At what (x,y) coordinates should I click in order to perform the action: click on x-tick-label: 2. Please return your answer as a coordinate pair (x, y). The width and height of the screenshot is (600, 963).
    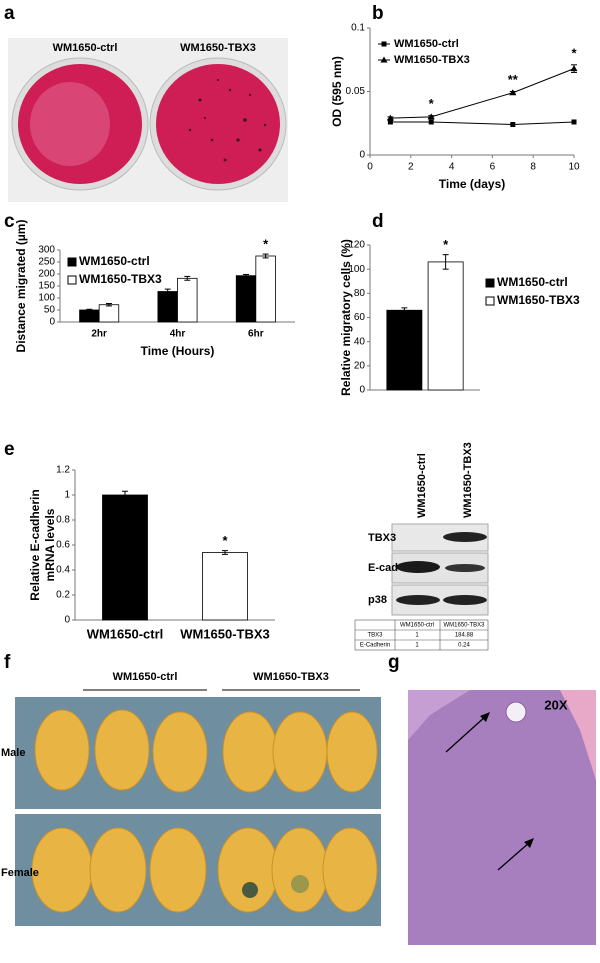
    Looking at the image, I should click on (411, 167).